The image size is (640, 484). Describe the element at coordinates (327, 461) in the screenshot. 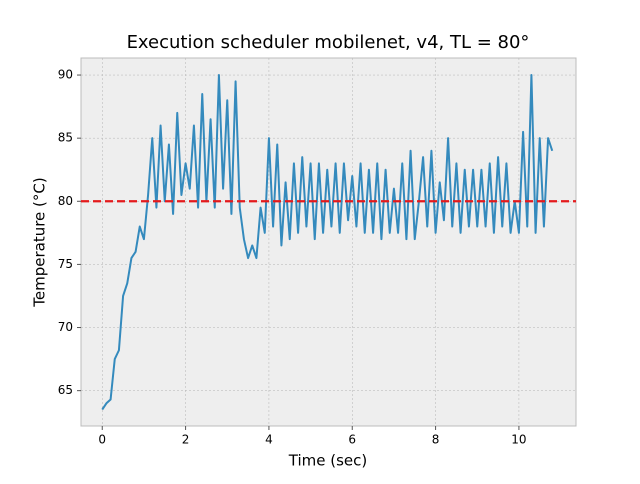

I see `x-axis-label: Time (sec)` at that location.